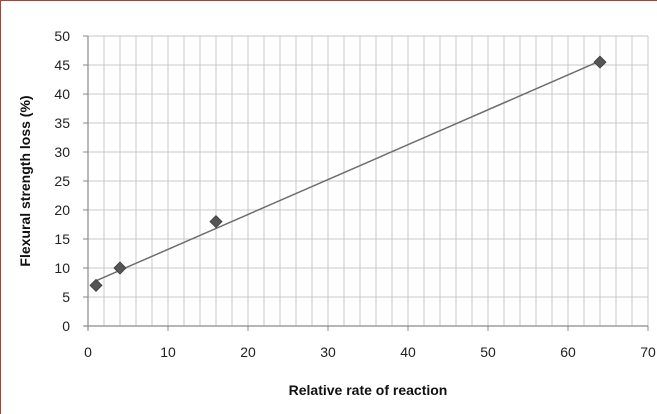 The height and width of the screenshot is (414, 657). I want to click on x-tick-label: 70, so click(648, 352).